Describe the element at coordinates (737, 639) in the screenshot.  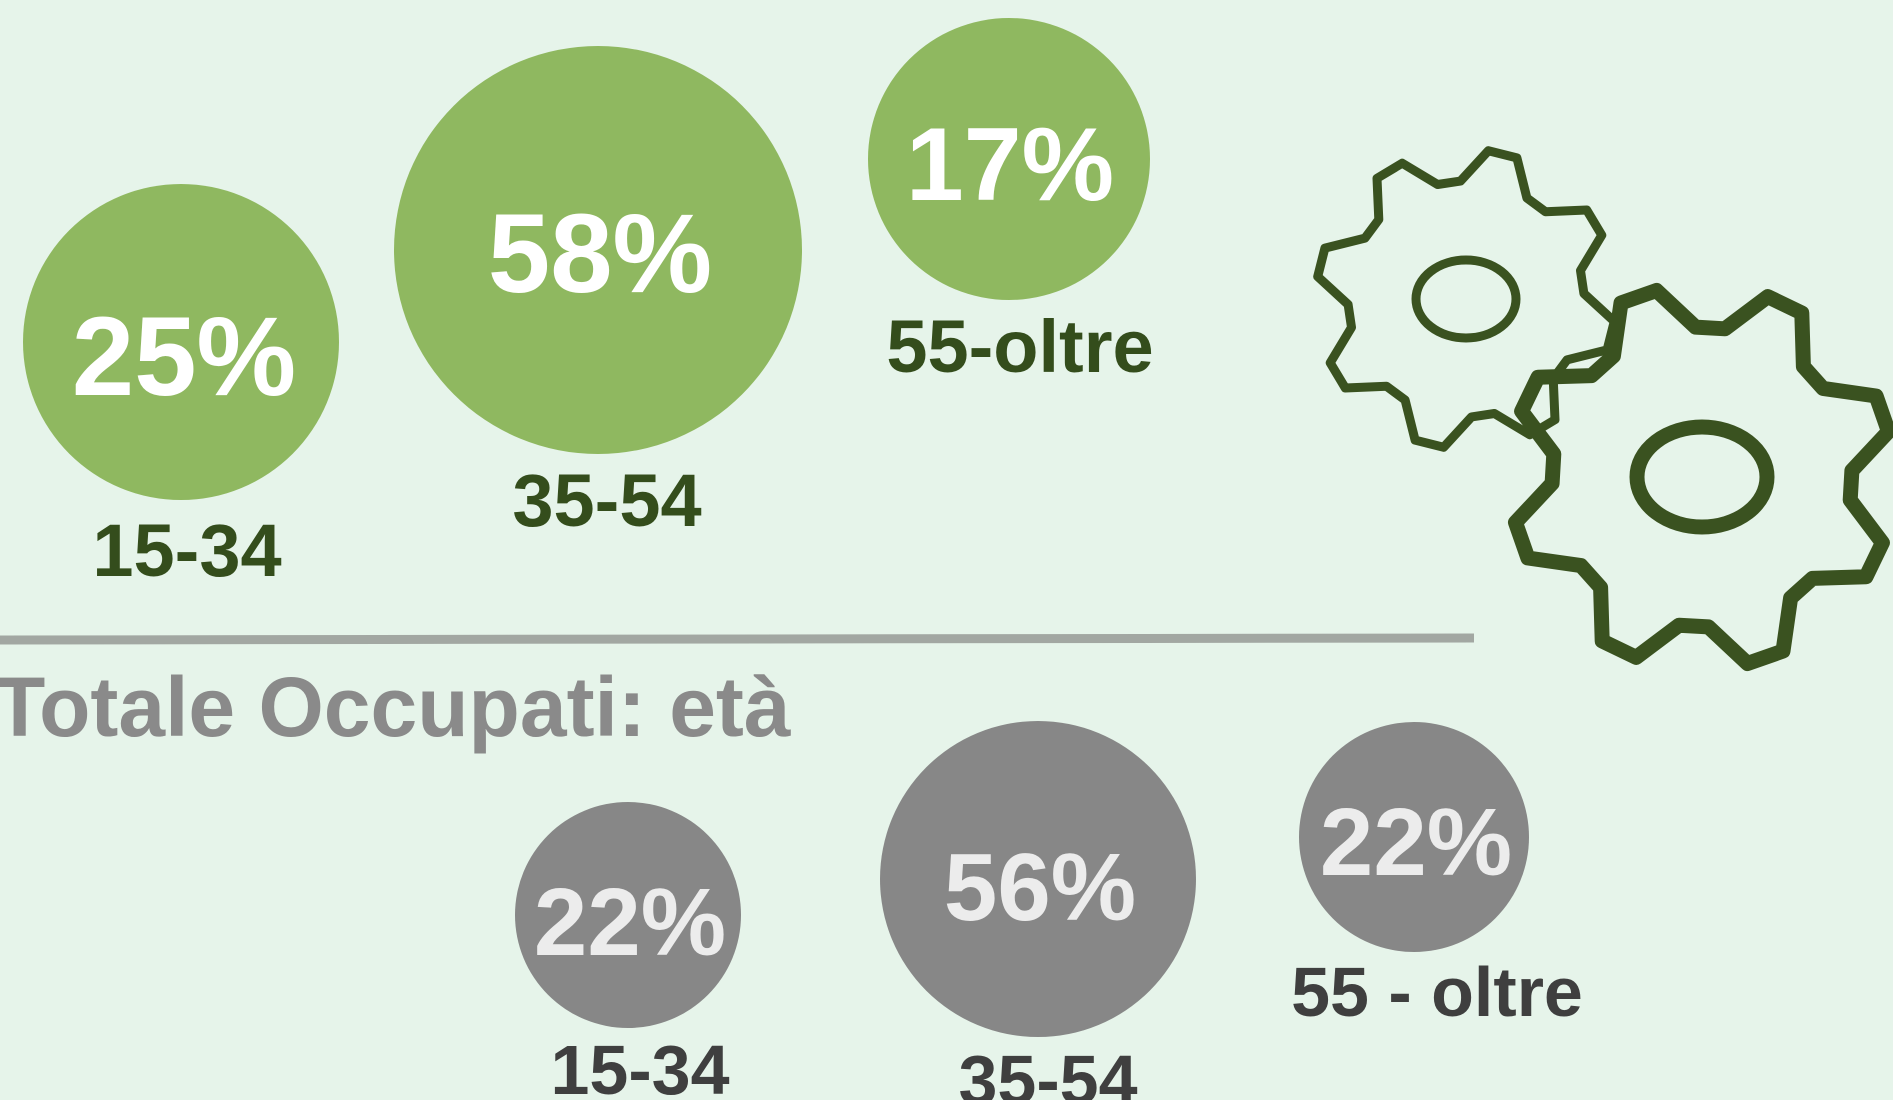
I see `divider` at that location.